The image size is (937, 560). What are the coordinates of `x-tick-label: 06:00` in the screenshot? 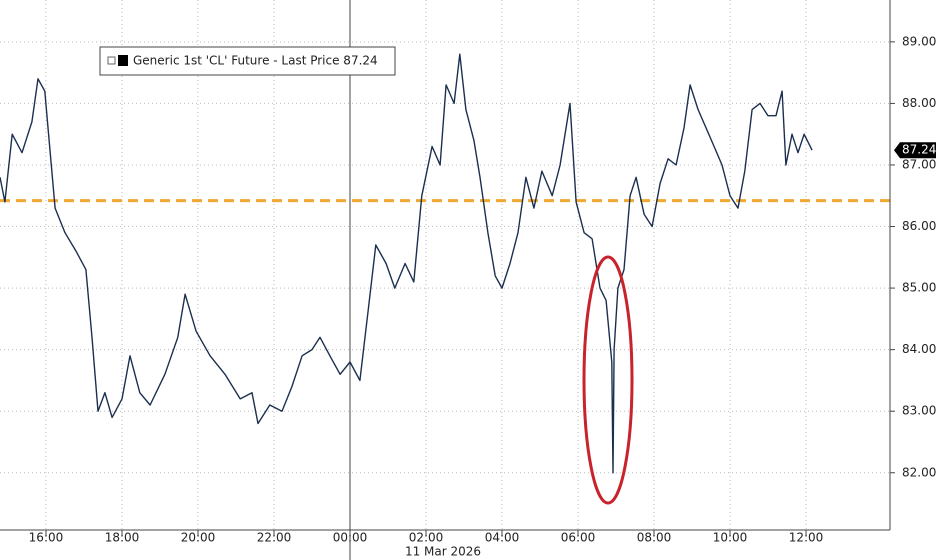 It's located at (578, 538).